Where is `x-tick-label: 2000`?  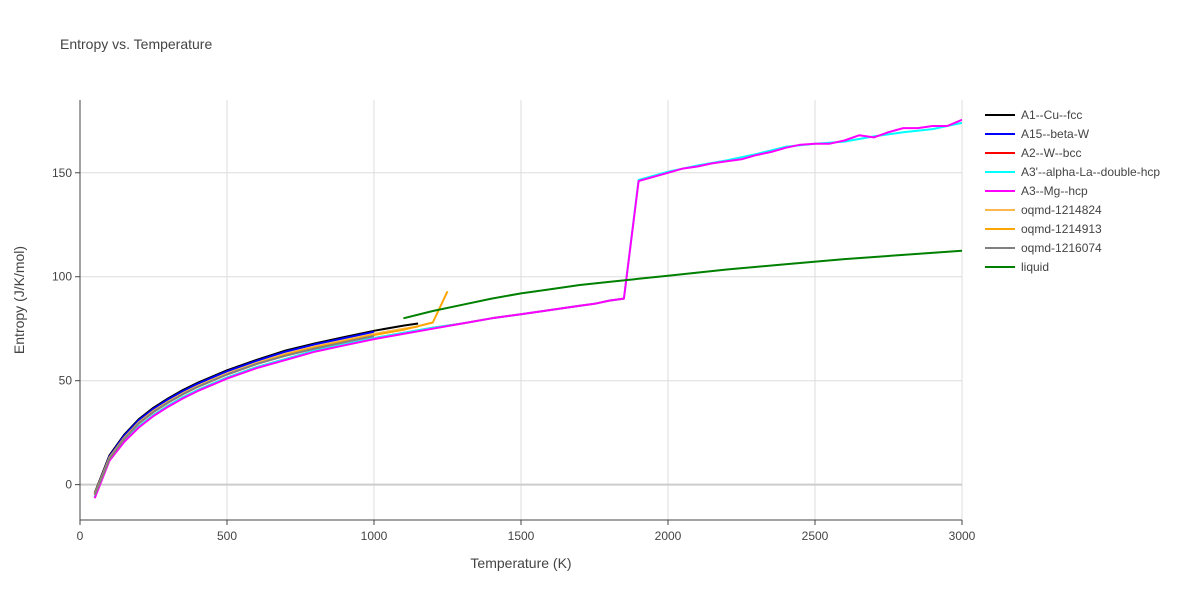 x-tick-label: 2000 is located at coordinates (668, 536).